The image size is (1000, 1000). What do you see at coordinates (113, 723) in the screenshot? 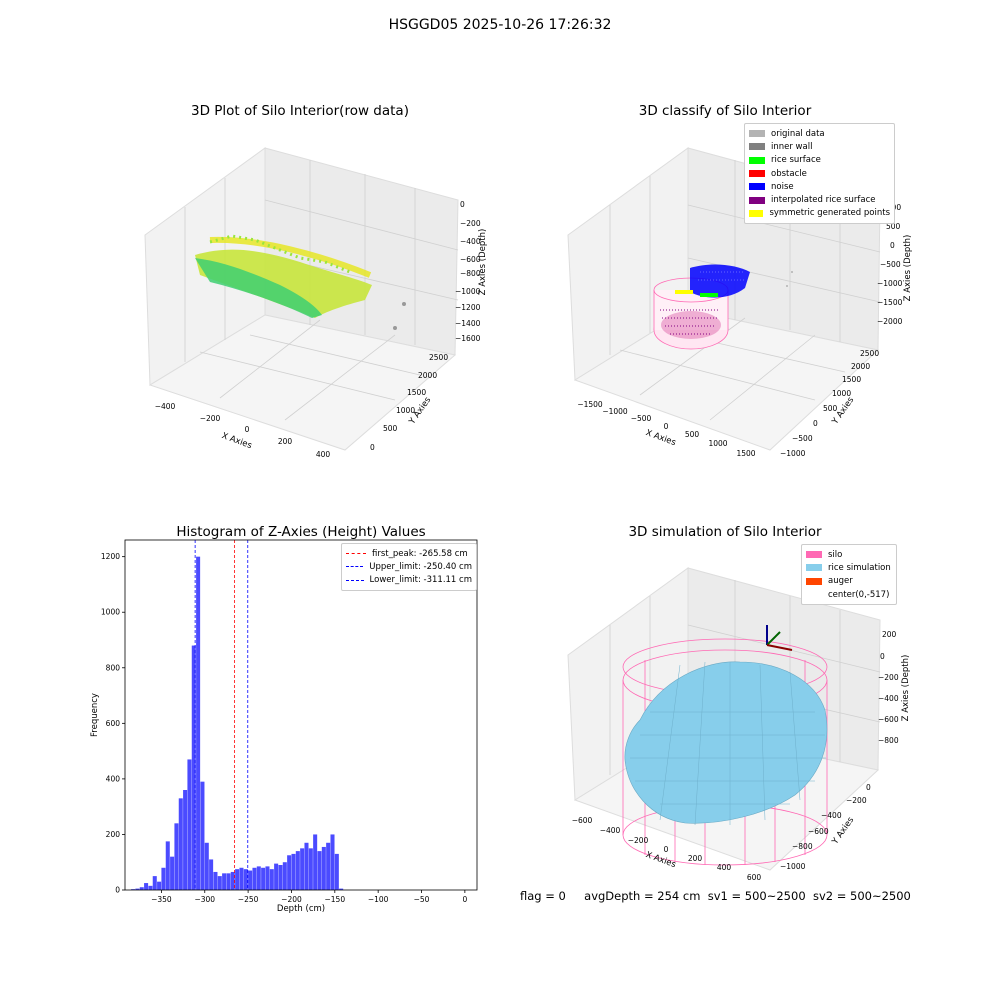
I see `histogram-y-tick-label: 600` at bounding box center [113, 723].